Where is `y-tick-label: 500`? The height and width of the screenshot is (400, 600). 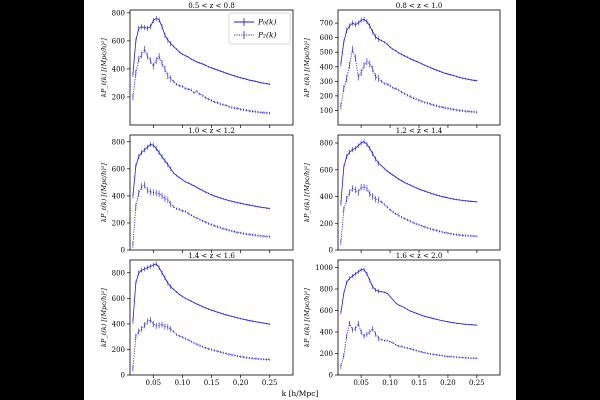
y-tick-label: 500 is located at coordinates (326, 53).